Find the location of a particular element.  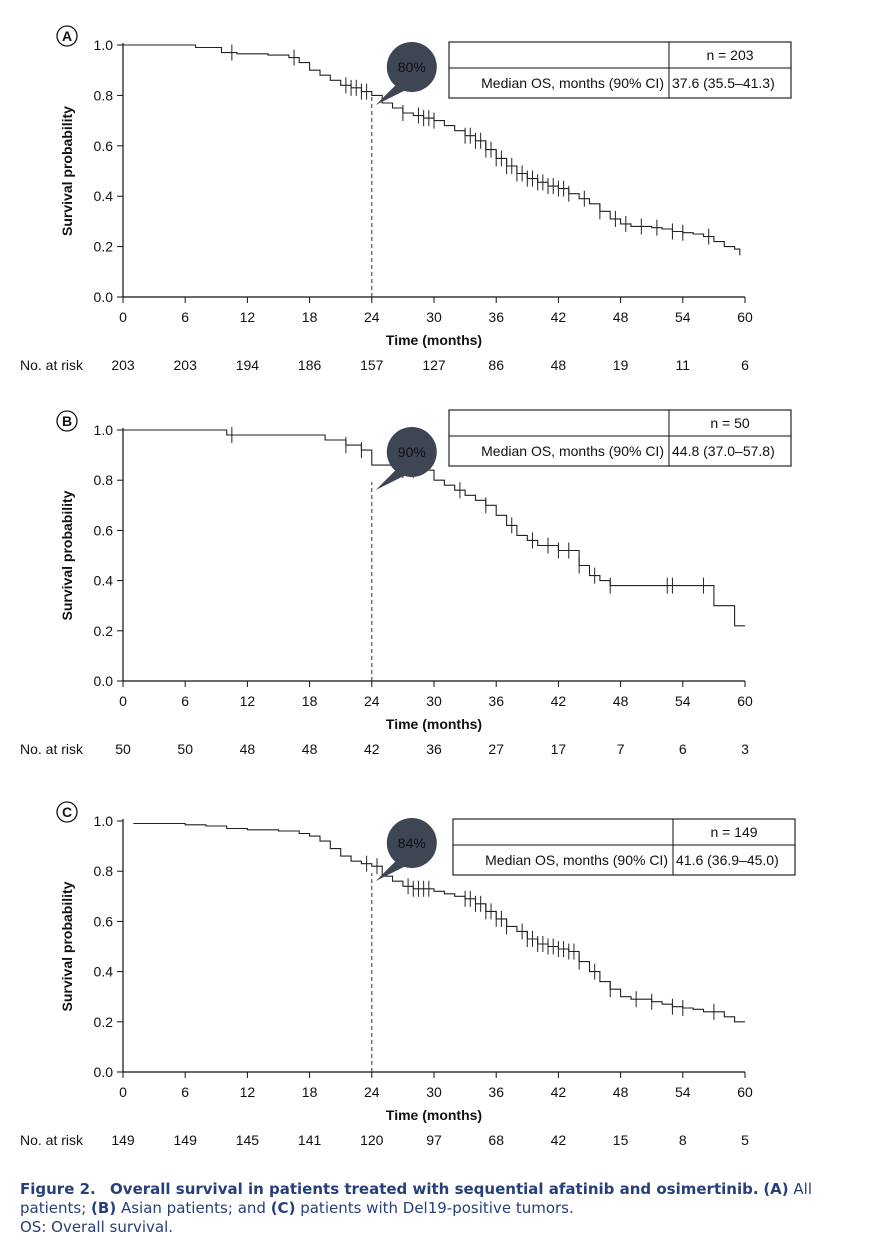

risk-count: 7 is located at coordinates (621, 749).